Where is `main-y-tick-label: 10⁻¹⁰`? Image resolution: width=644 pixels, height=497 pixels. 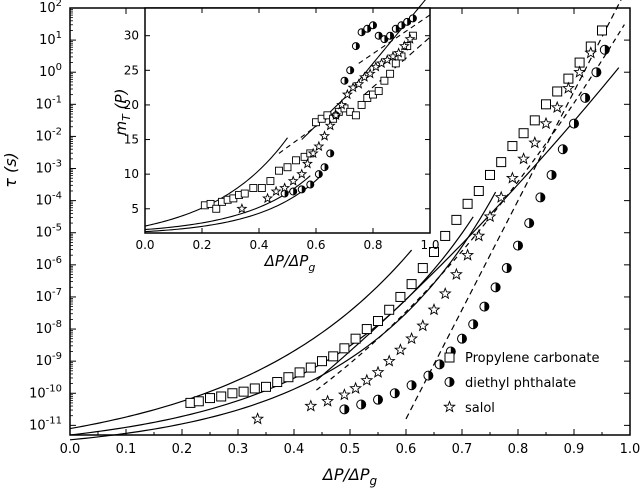
main-y-tick-label: 10⁻¹⁰ is located at coordinates (45, 392).